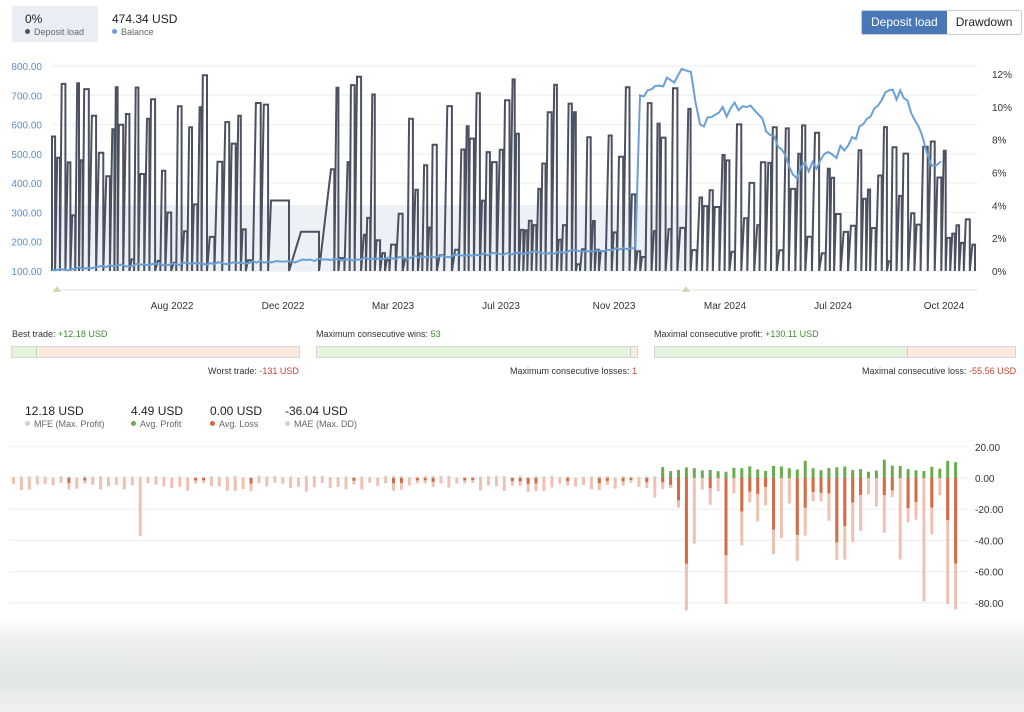 The width and height of the screenshot is (1024, 712). Describe the element at coordinates (34, 19) in the screenshot. I see `deposit-load-value: 0%` at that location.